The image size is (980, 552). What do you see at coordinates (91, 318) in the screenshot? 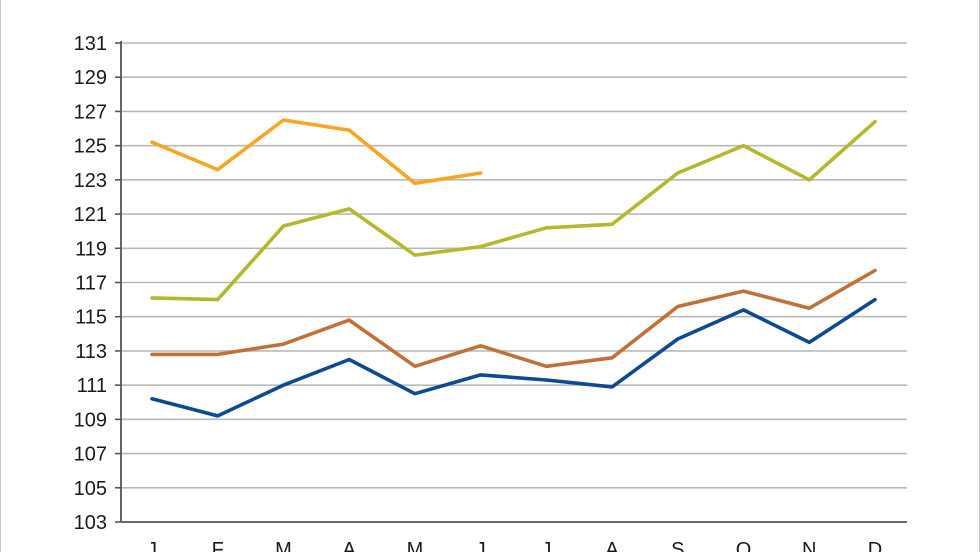
I see `y-tick-label: 115` at bounding box center [91, 318].